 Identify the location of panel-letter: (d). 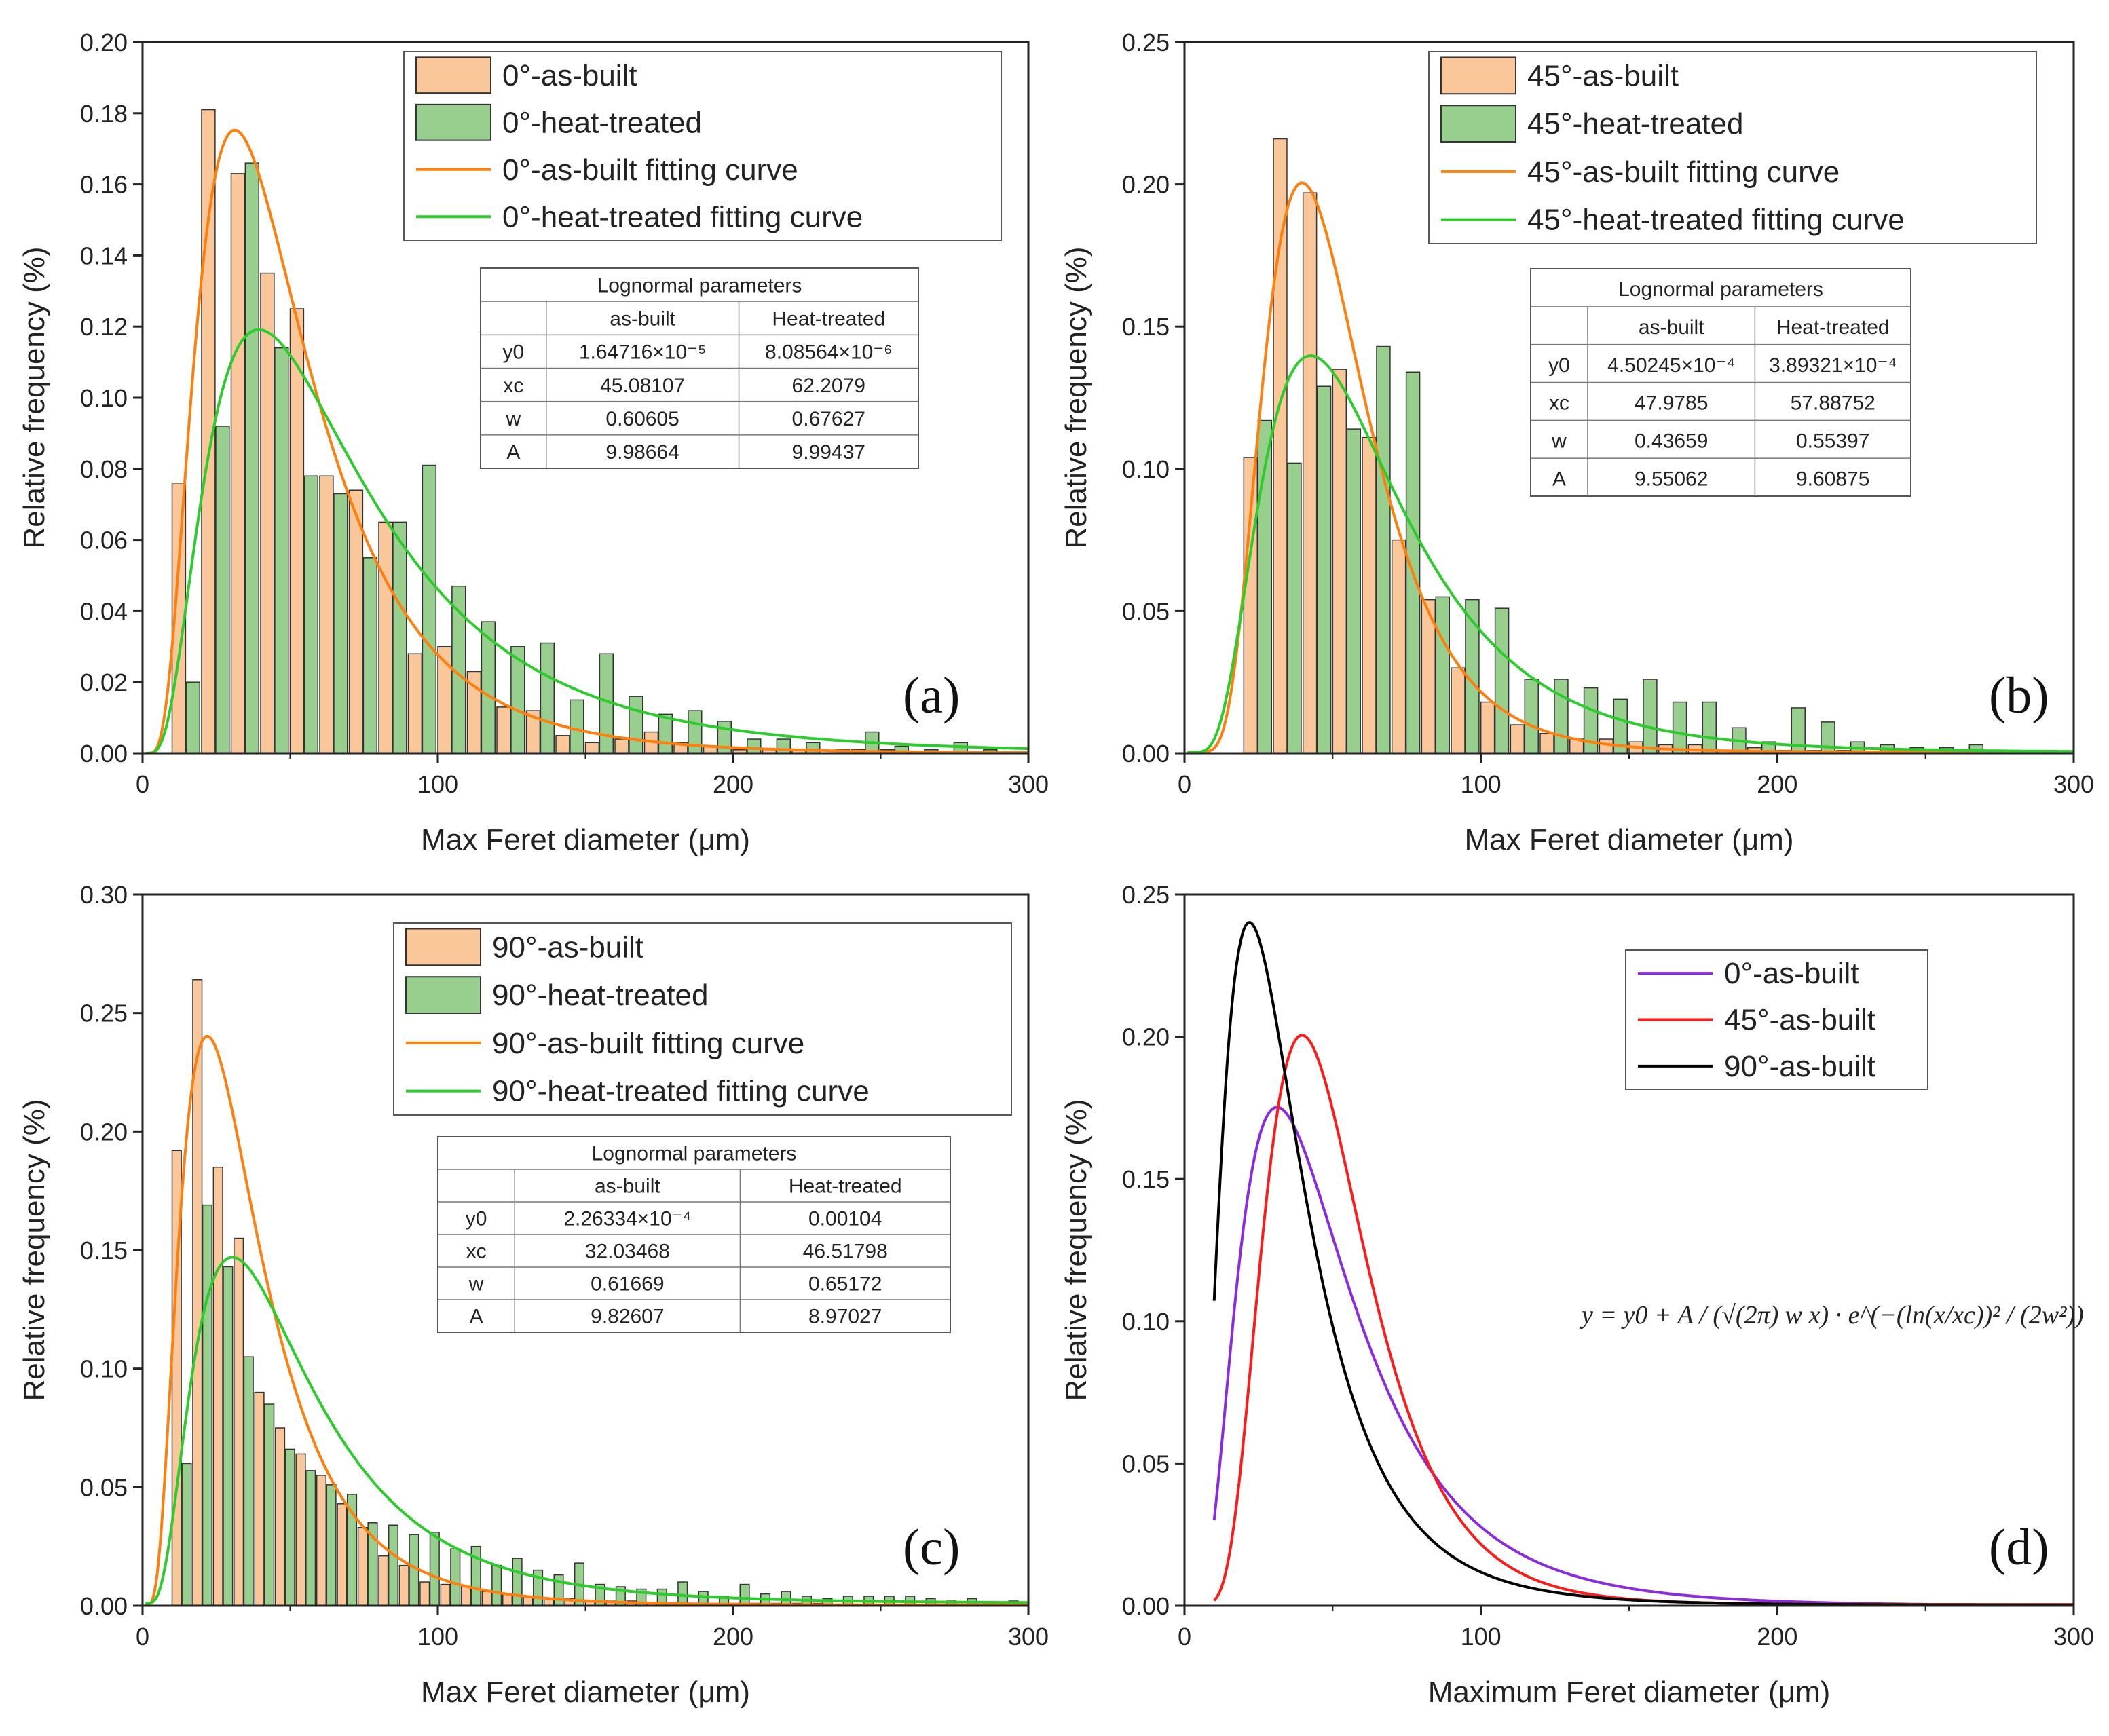
(2019, 1548).